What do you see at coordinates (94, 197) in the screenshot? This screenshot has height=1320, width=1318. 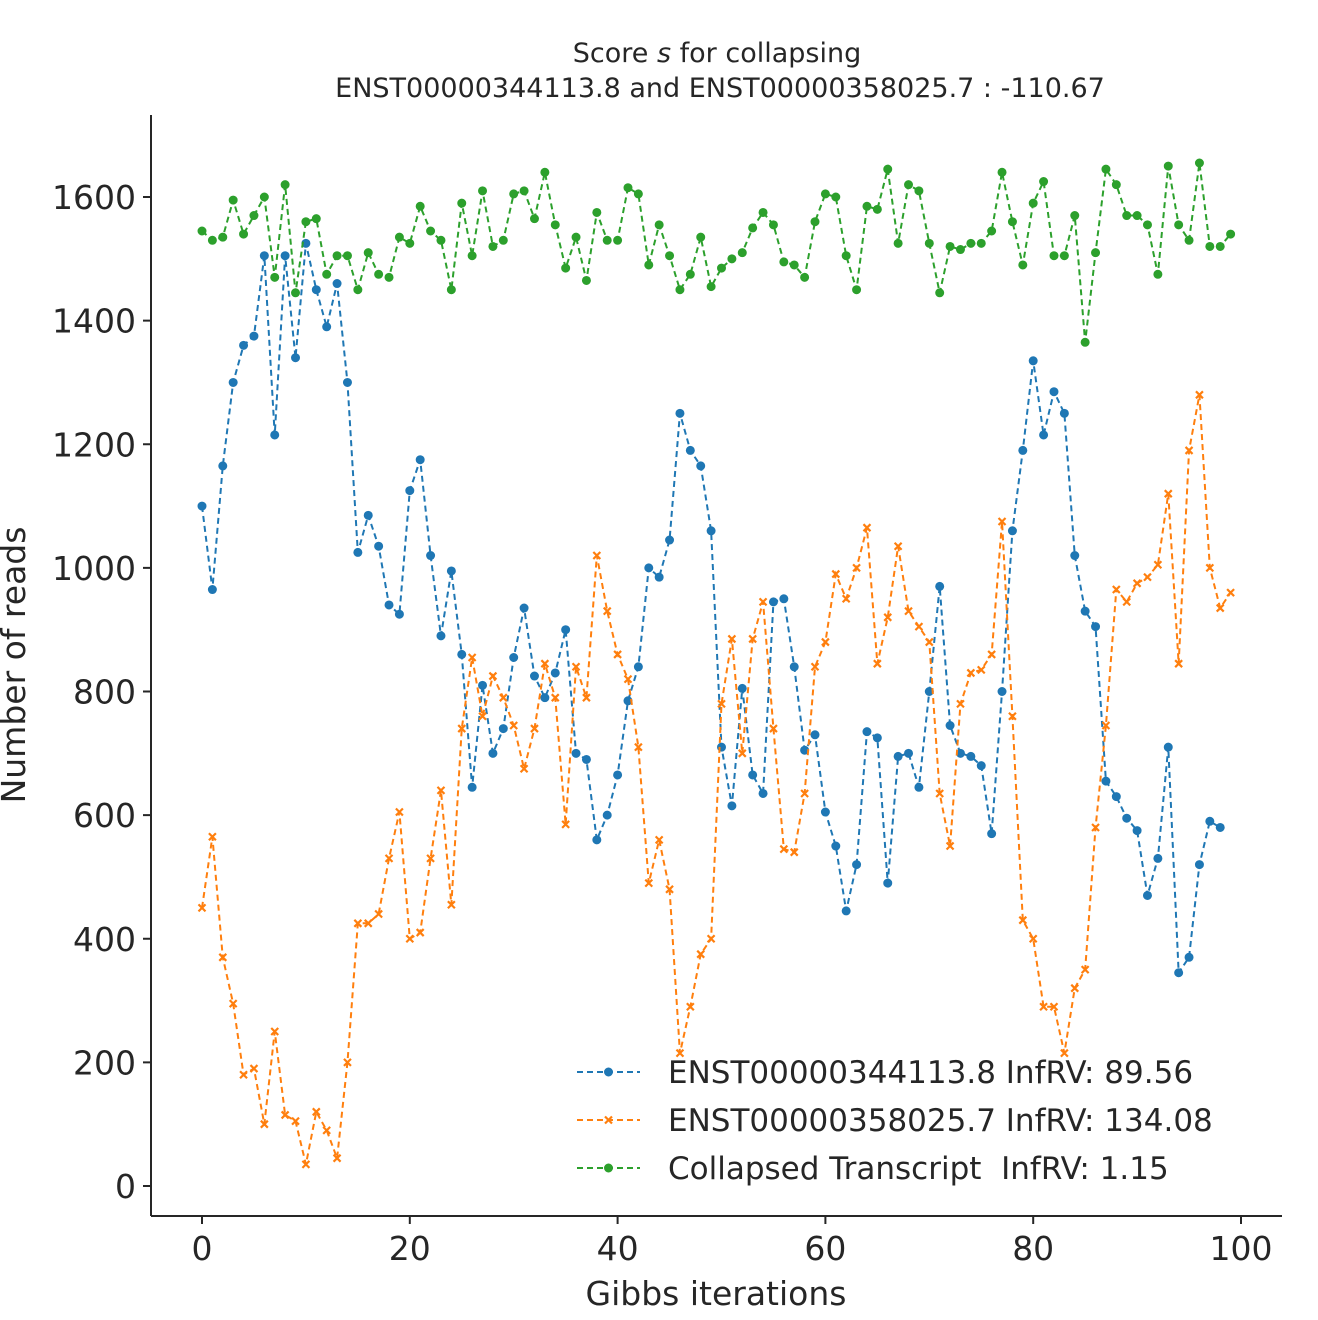 I see `y-tick-label-1600: 1600` at bounding box center [94, 197].